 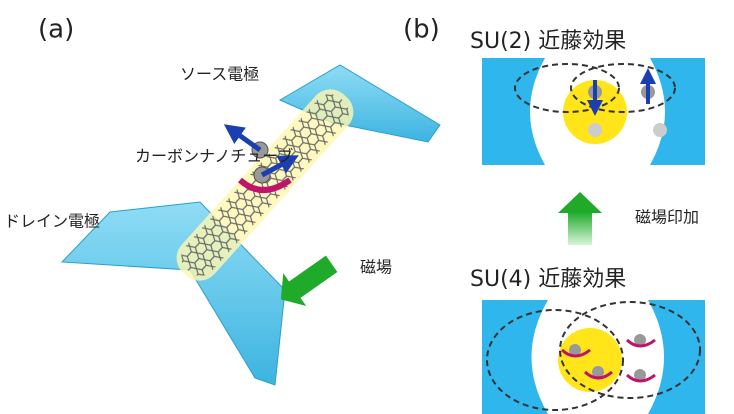 I want to click on label-nanotube: カーボンナノチューブ, so click(x=214, y=156).